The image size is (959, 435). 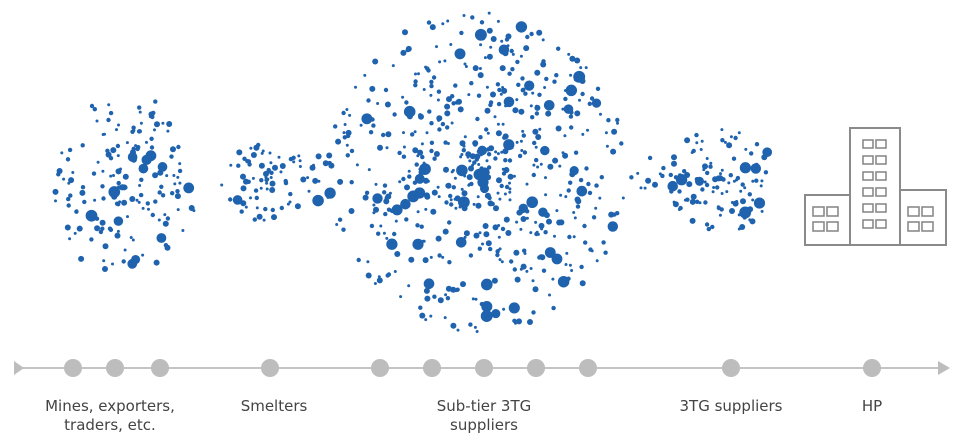 I want to click on building-left-wing, so click(x=827, y=220).